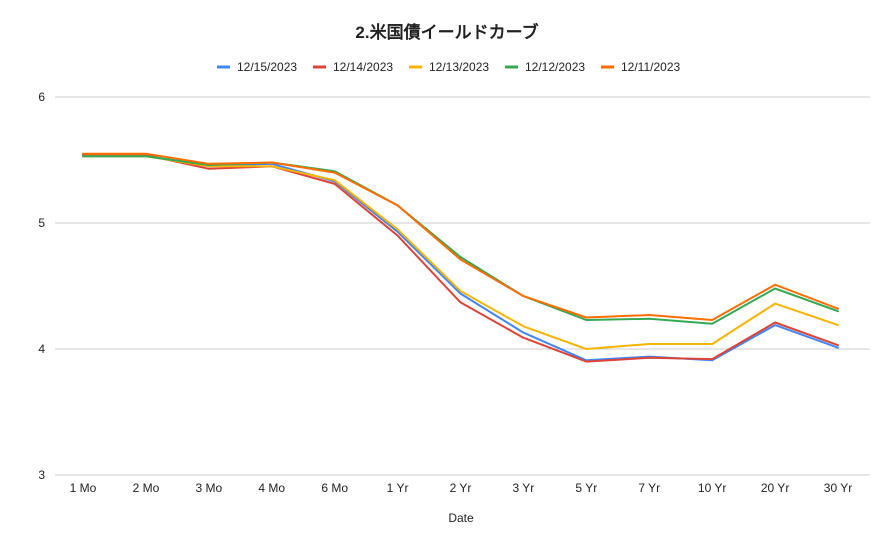 The width and height of the screenshot is (894, 554). I want to click on legend-label: 12/11/2023, so click(650, 67).